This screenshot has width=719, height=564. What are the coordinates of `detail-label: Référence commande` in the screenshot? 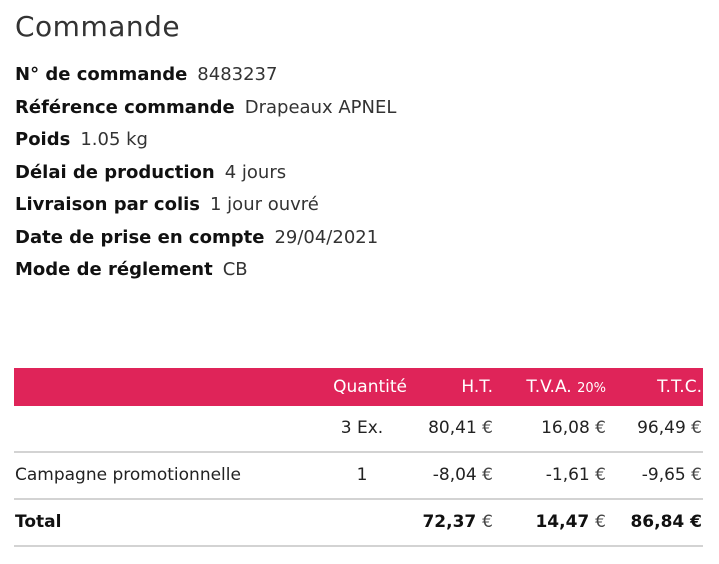 It's located at (125, 107).